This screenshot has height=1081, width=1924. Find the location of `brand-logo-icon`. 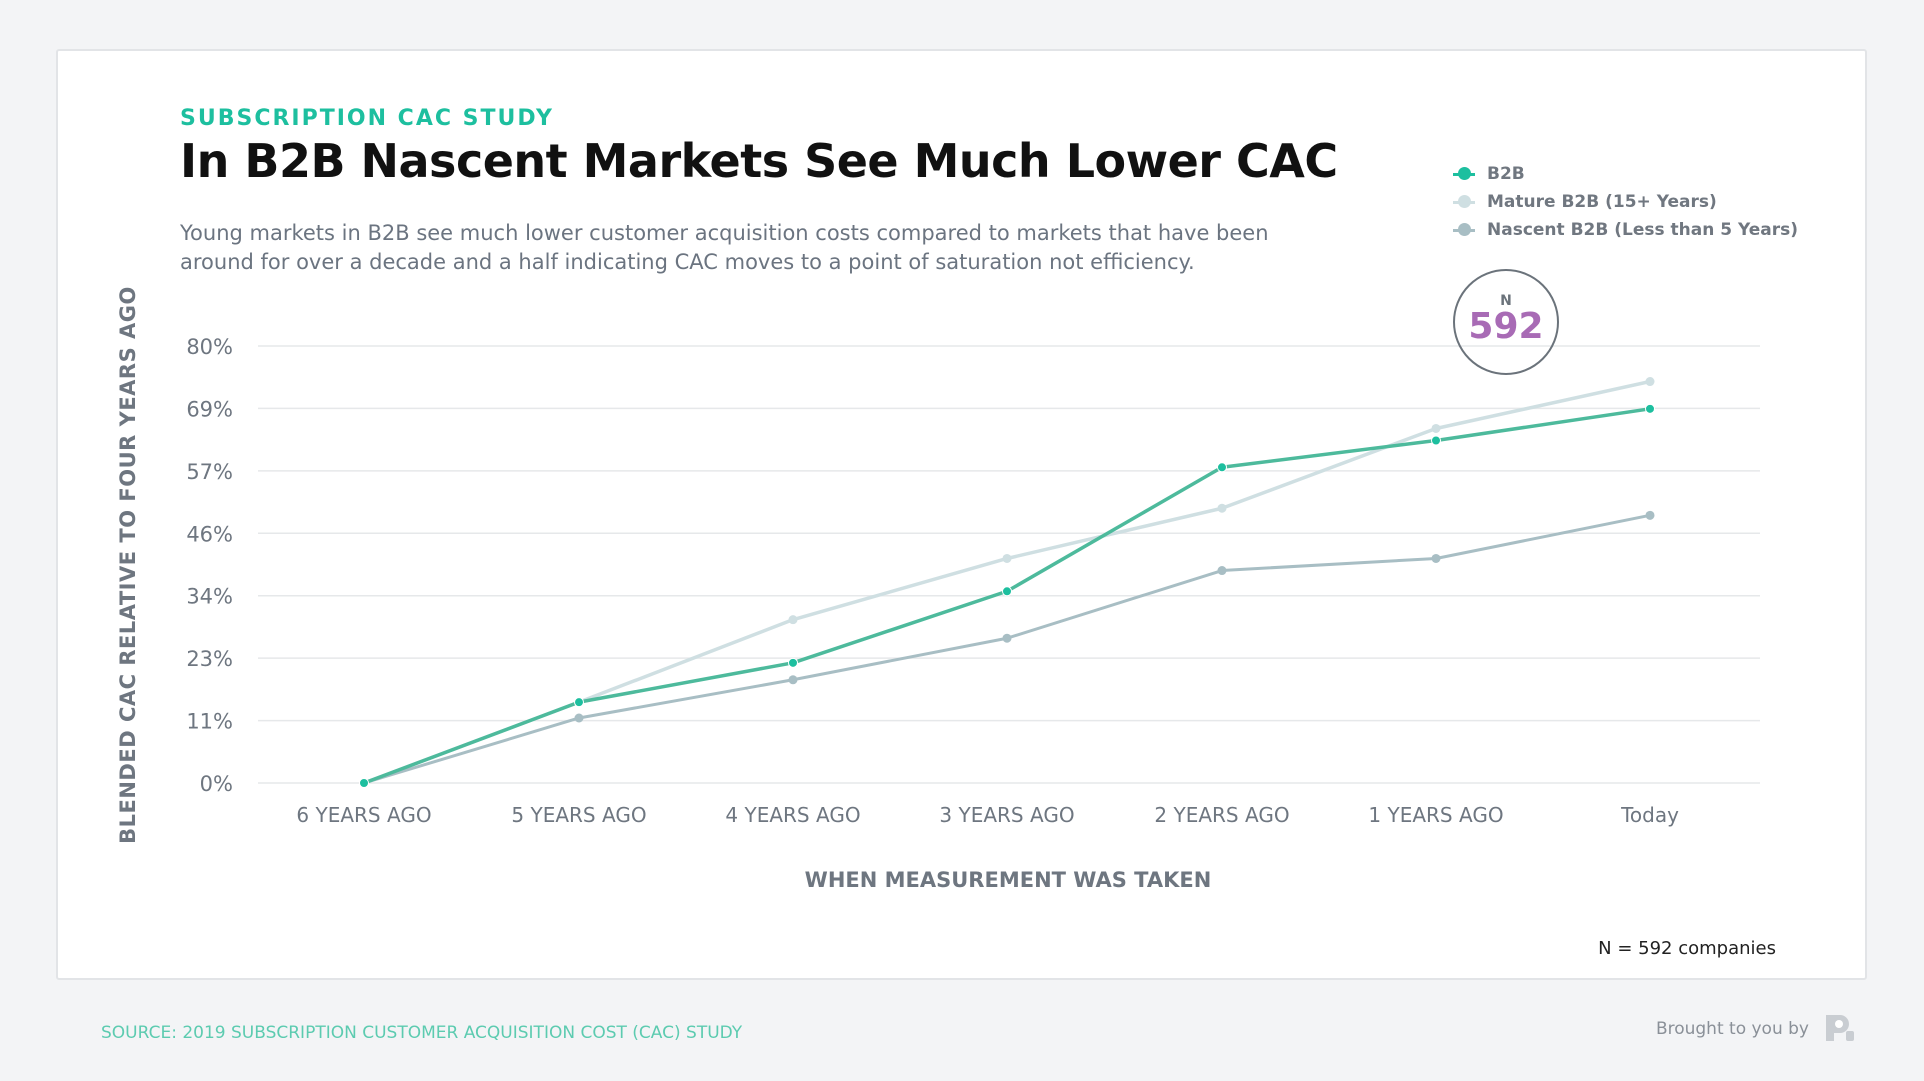

brand-logo-icon is located at coordinates (1840, 1028).